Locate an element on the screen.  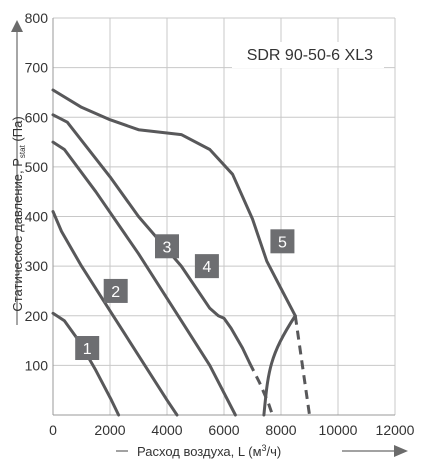
model-label: SDR 90-50-6 XL3 is located at coordinates (310, 55).